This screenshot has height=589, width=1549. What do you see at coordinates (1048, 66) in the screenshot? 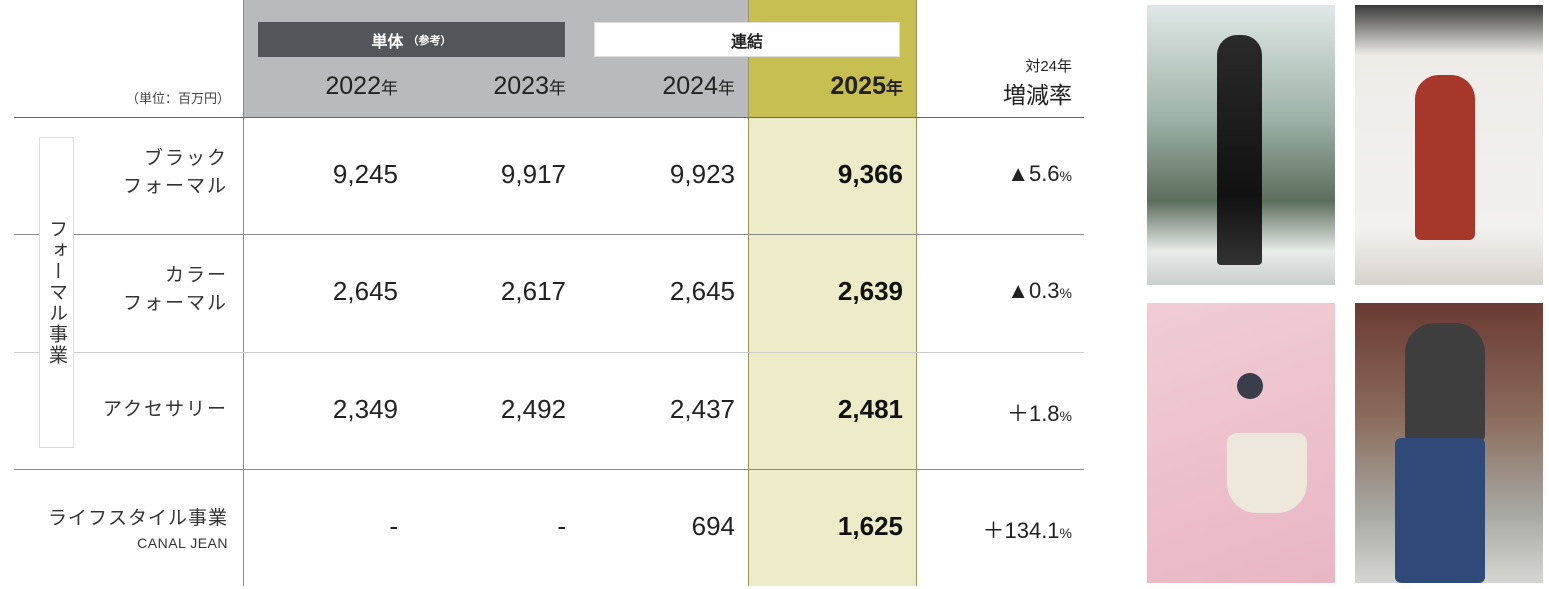
I see `rate-header-line1: 対24年` at bounding box center [1048, 66].